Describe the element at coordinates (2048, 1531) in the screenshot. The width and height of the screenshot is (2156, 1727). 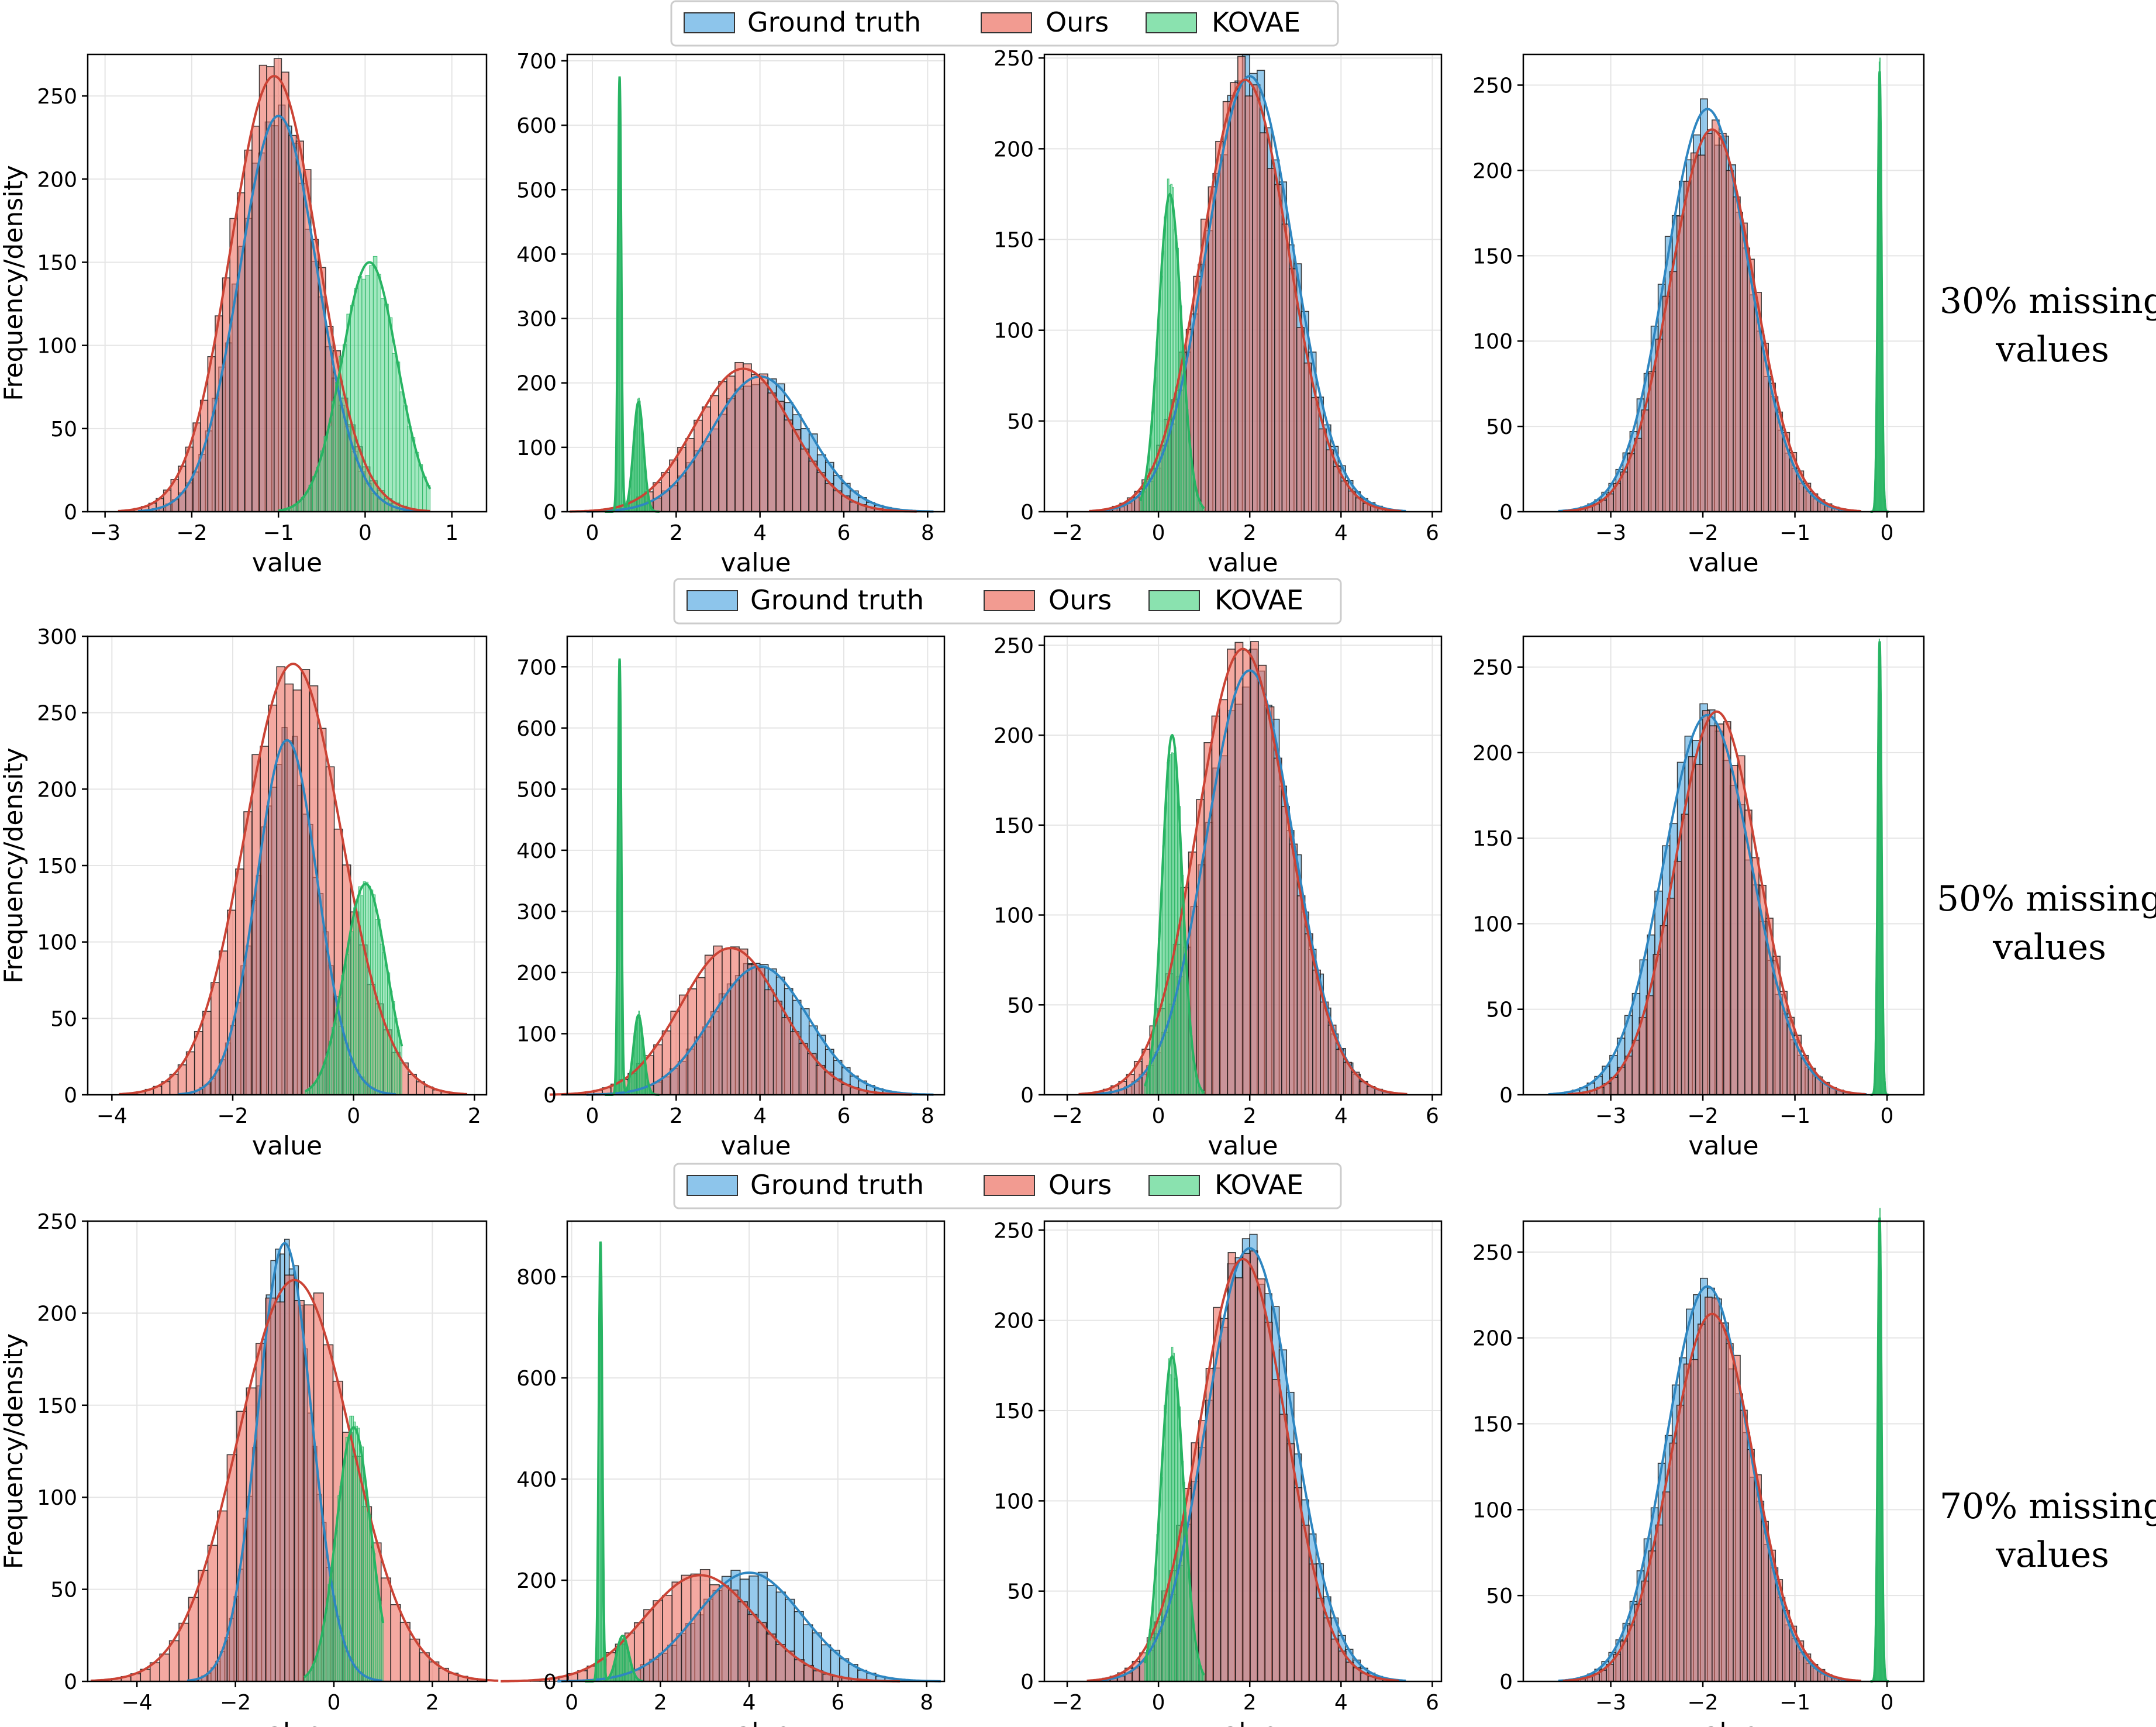
I see `row-label-70: 70% missing values` at that location.